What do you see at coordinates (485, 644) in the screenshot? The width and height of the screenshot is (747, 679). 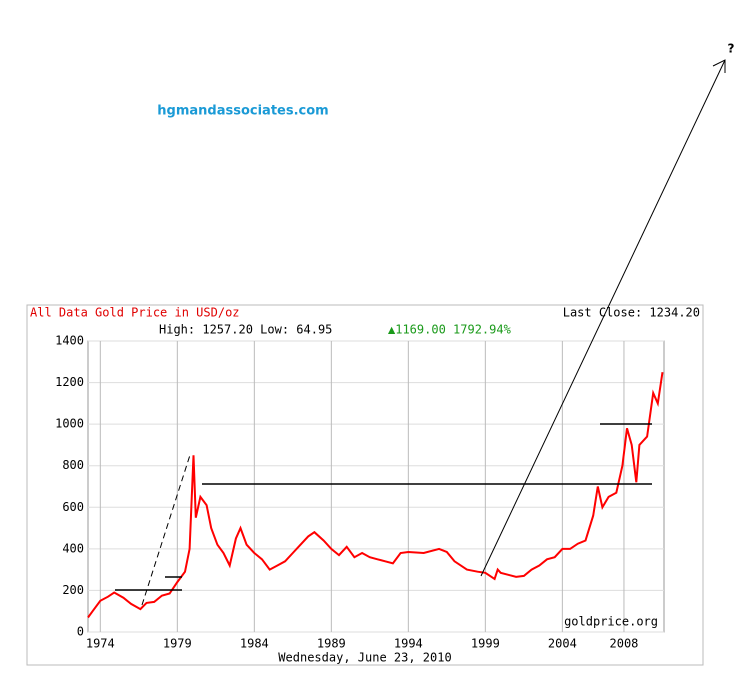 I see `x-tick-label: 1999` at bounding box center [485, 644].